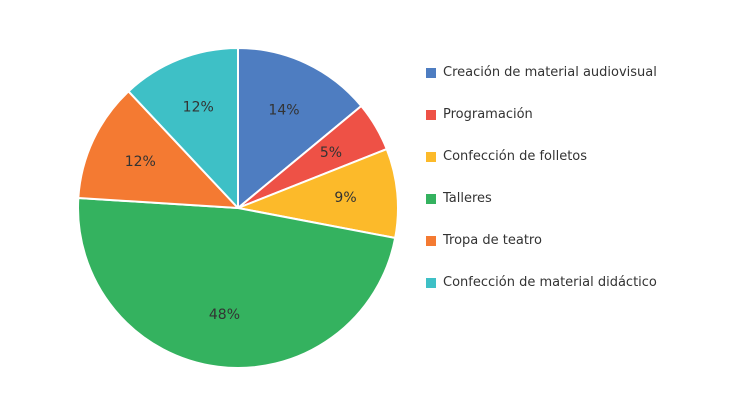  I want to click on legend-label: Confección de material didáctico, so click(550, 282).